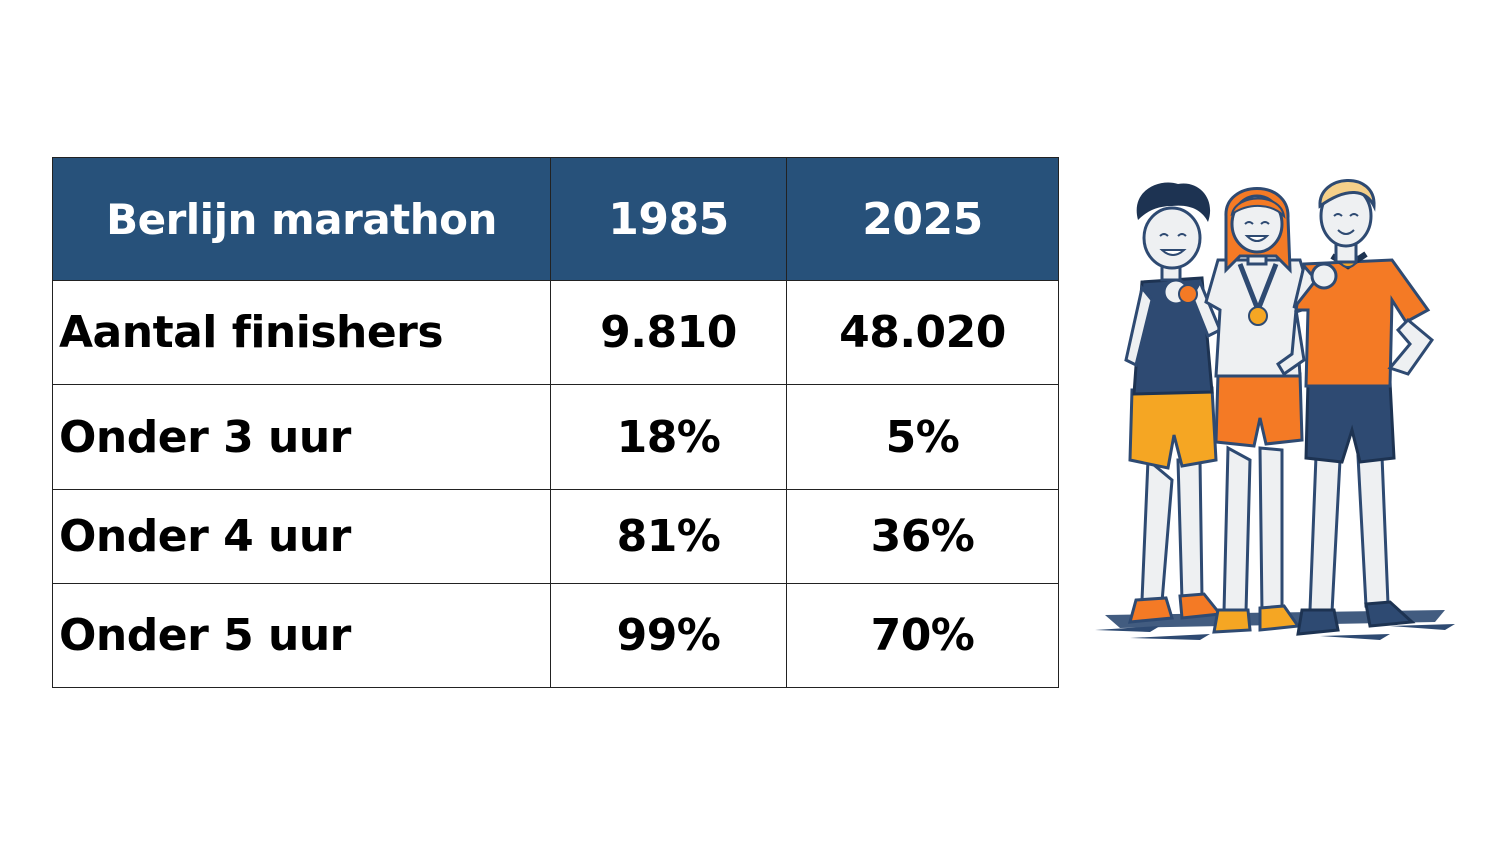  Describe the element at coordinates (301, 536) in the screenshot. I see `row-label: Onder 4 uur` at that location.